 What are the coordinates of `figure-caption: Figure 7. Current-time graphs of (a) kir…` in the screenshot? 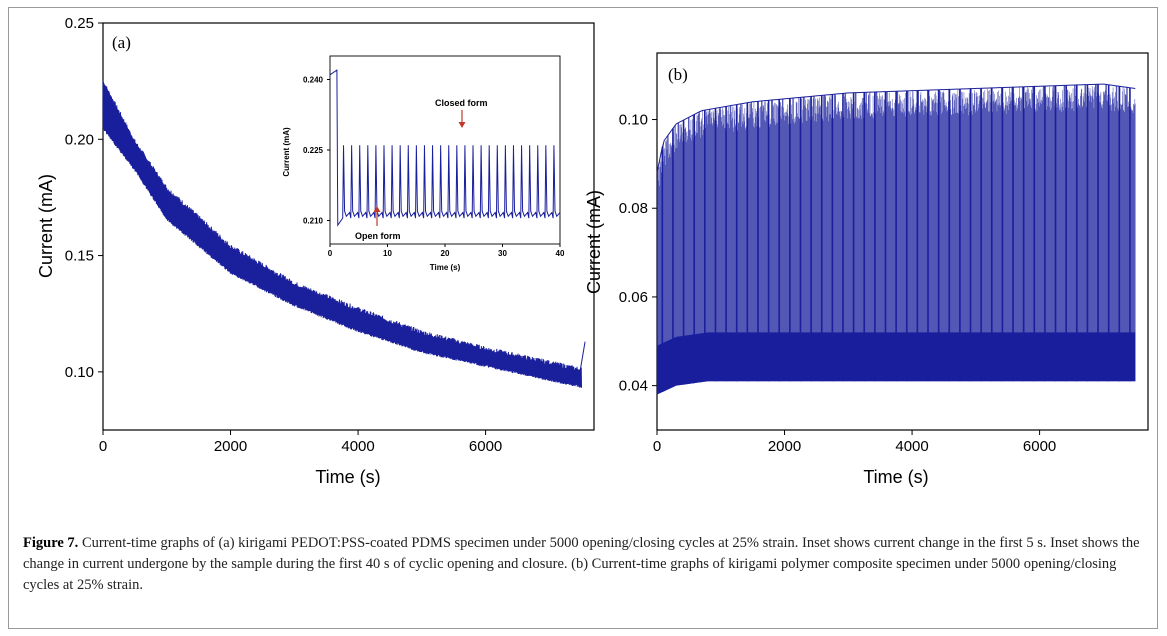 It's located at (583, 564).